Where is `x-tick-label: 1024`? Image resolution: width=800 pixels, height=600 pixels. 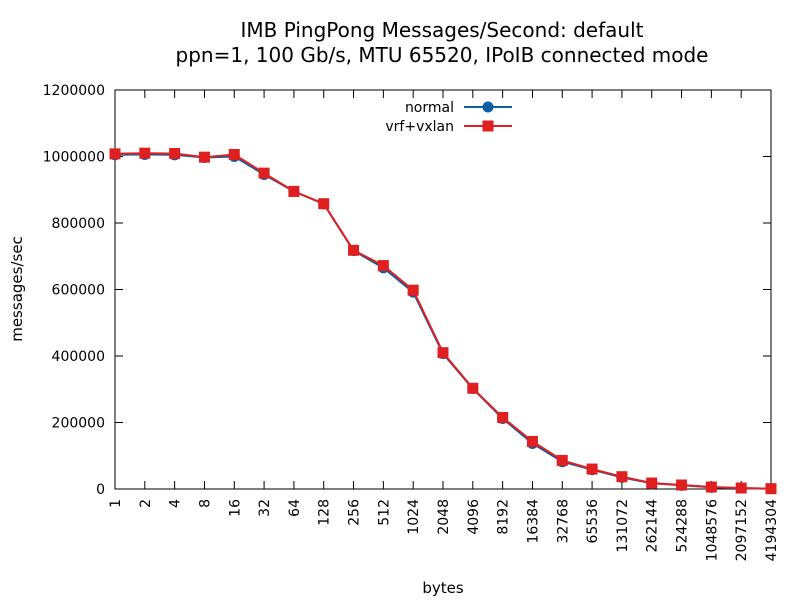 x-tick-label: 1024 is located at coordinates (414, 517).